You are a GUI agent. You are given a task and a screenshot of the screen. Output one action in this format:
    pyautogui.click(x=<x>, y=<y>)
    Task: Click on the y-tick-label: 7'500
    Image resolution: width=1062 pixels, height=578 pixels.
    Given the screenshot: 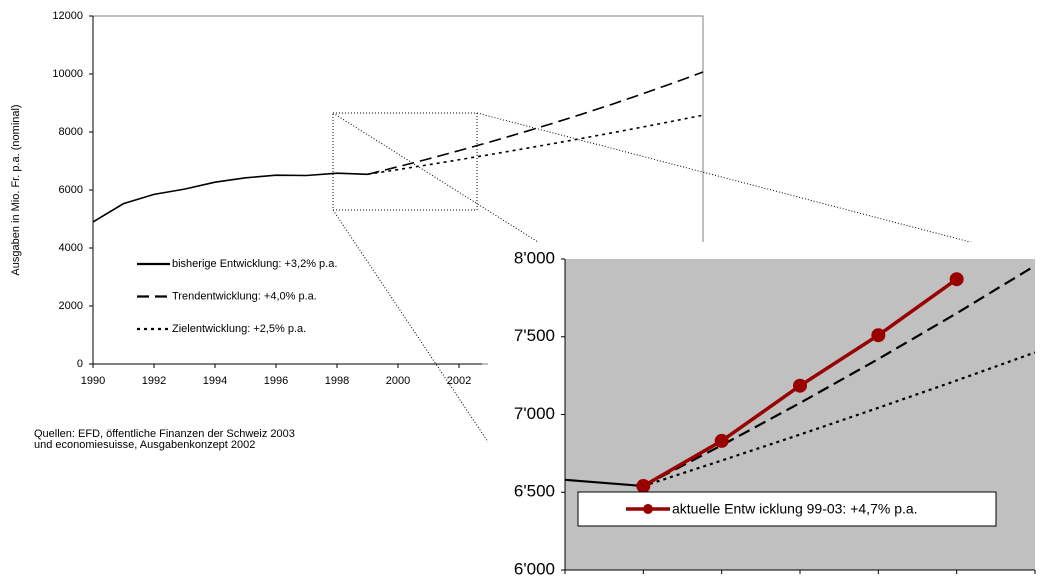 What is the action you would take?
    pyautogui.click(x=534, y=335)
    